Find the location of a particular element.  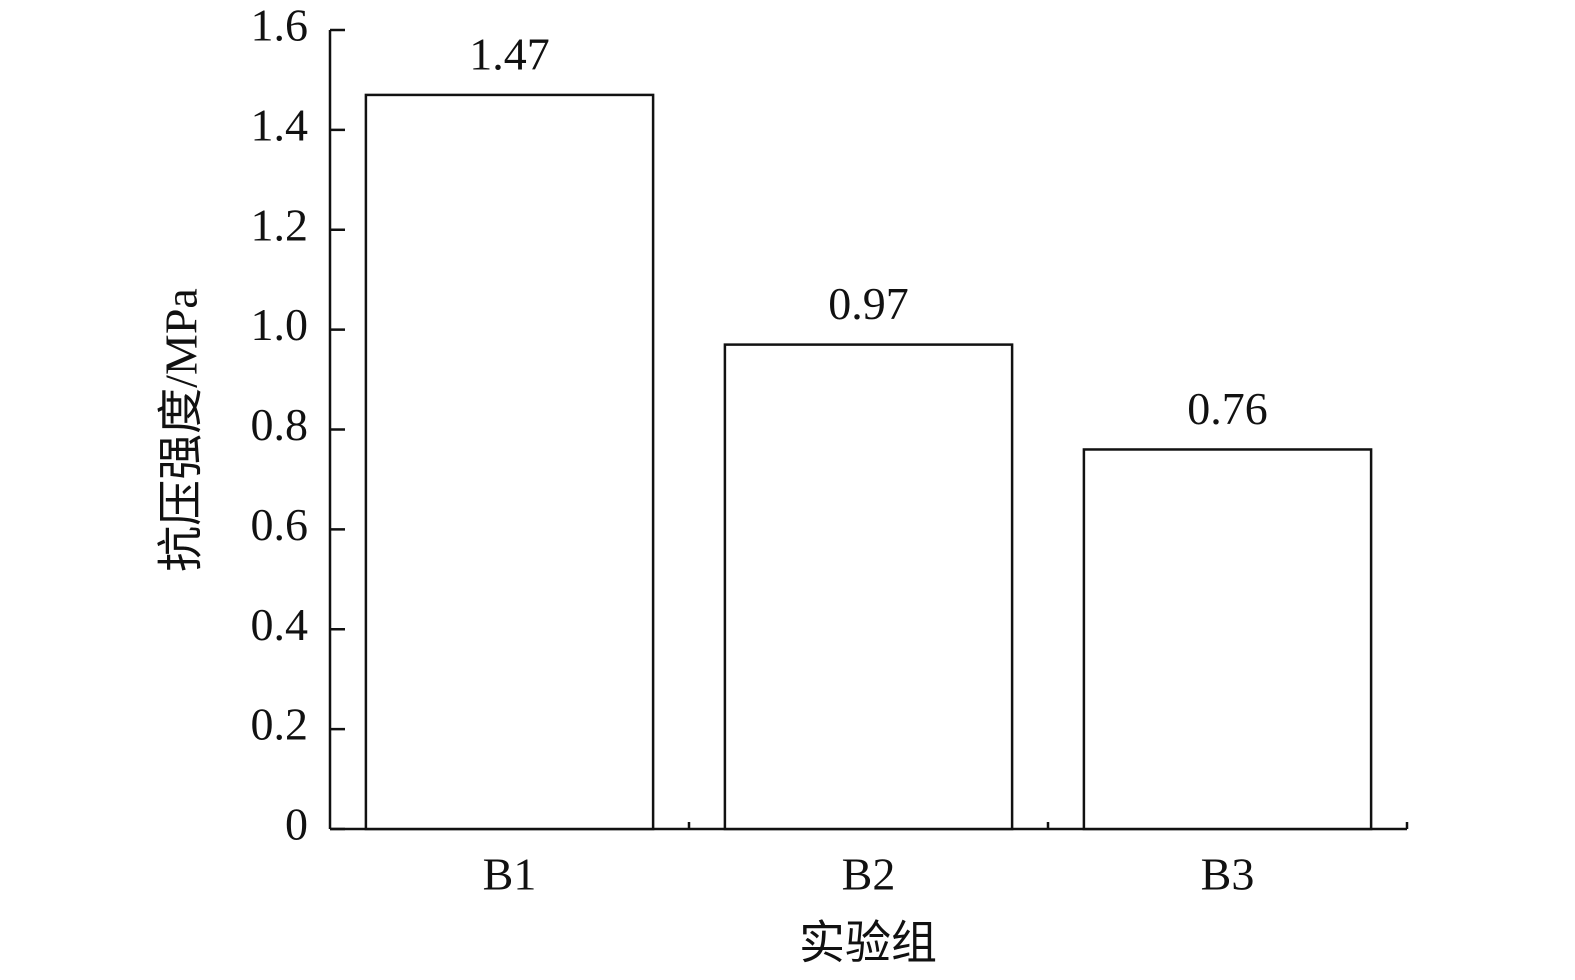

value-label: 0.76 is located at coordinates (1227, 408).